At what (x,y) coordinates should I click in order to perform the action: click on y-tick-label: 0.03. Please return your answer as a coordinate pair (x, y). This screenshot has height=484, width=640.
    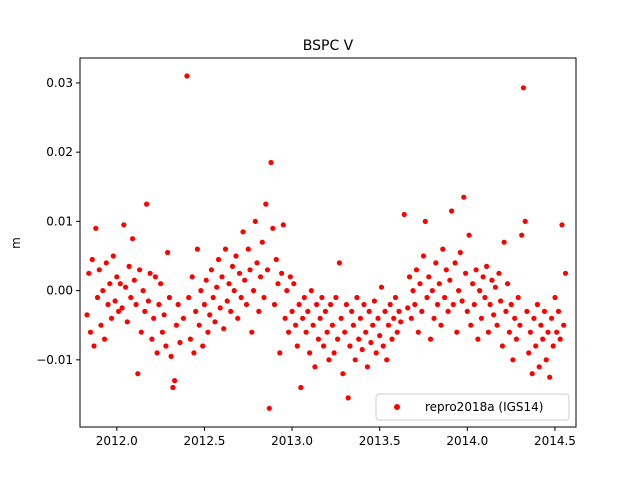
    Looking at the image, I should click on (59, 83).